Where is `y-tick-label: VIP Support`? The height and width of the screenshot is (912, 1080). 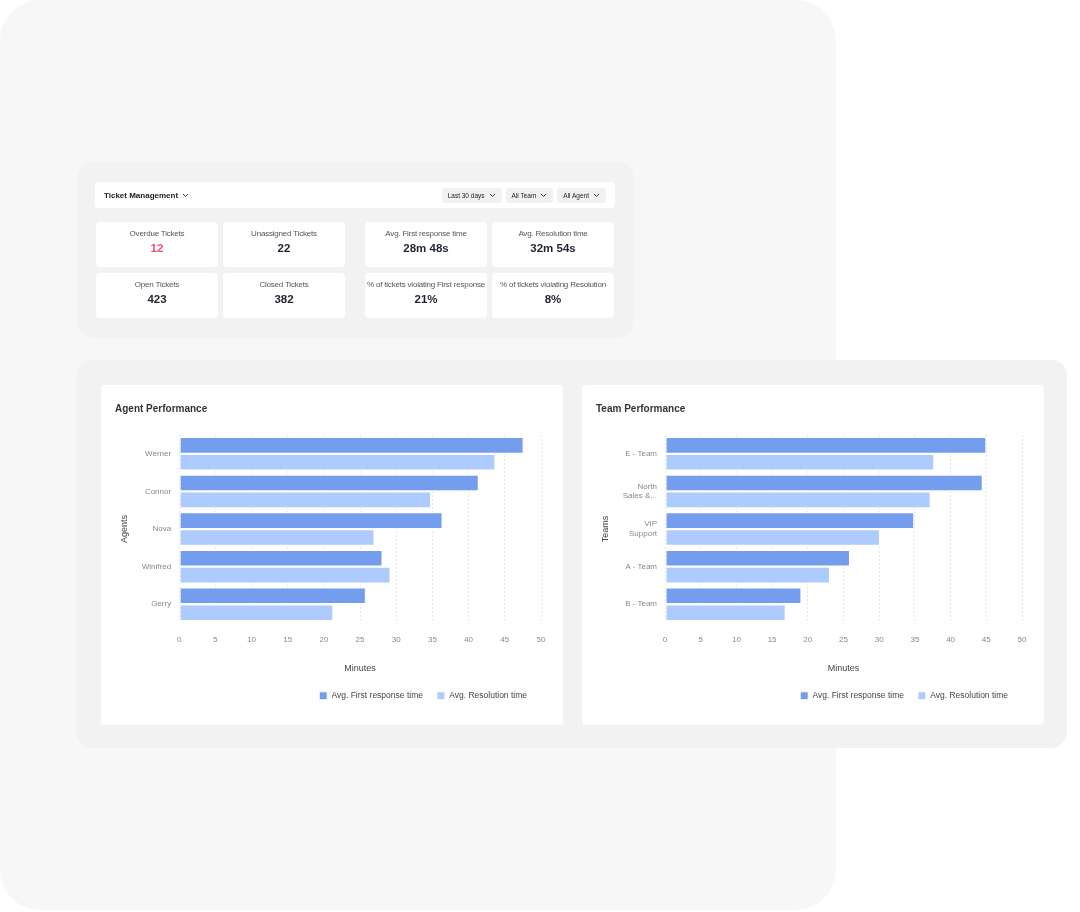
y-tick-label: VIP Support is located at coordinates (643, 529).